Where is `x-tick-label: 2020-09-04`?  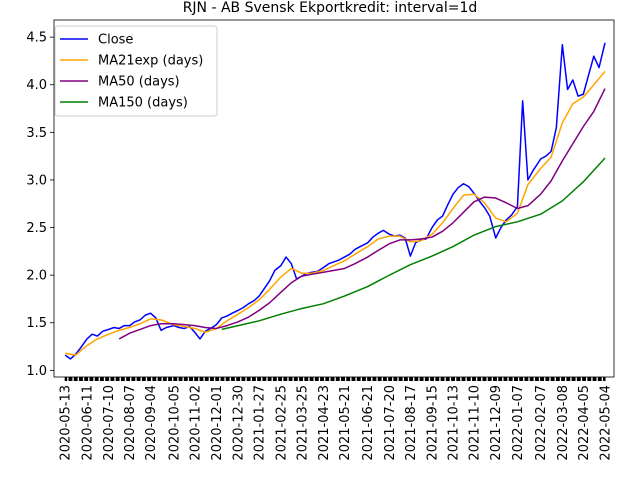 x-tick-label: 2020-09-04 is located at coordinates (151, 423).